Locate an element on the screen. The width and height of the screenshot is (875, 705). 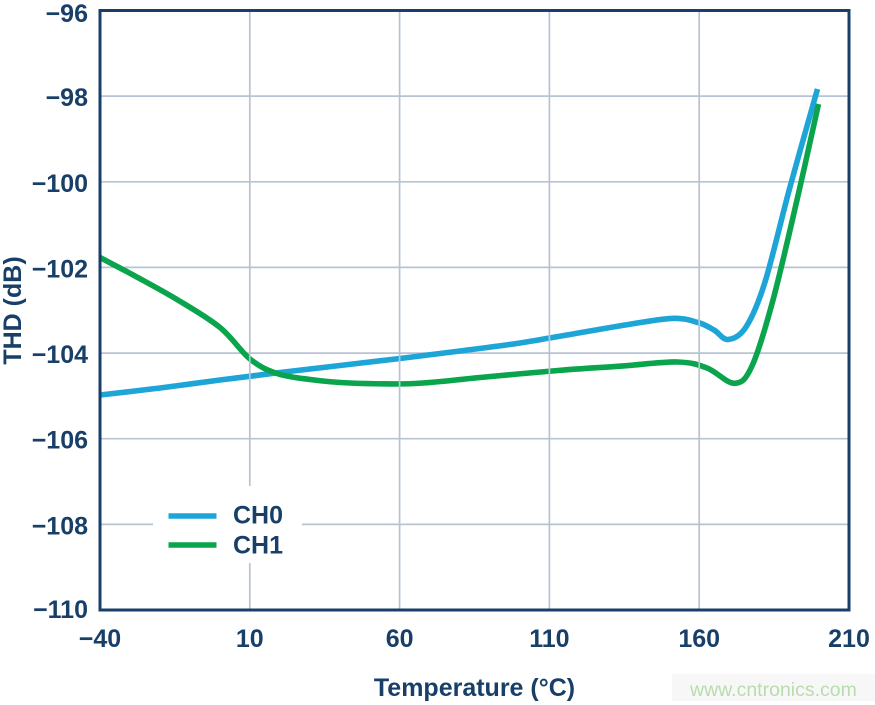
svg-text: 160 is located at coordinates (699, 639).